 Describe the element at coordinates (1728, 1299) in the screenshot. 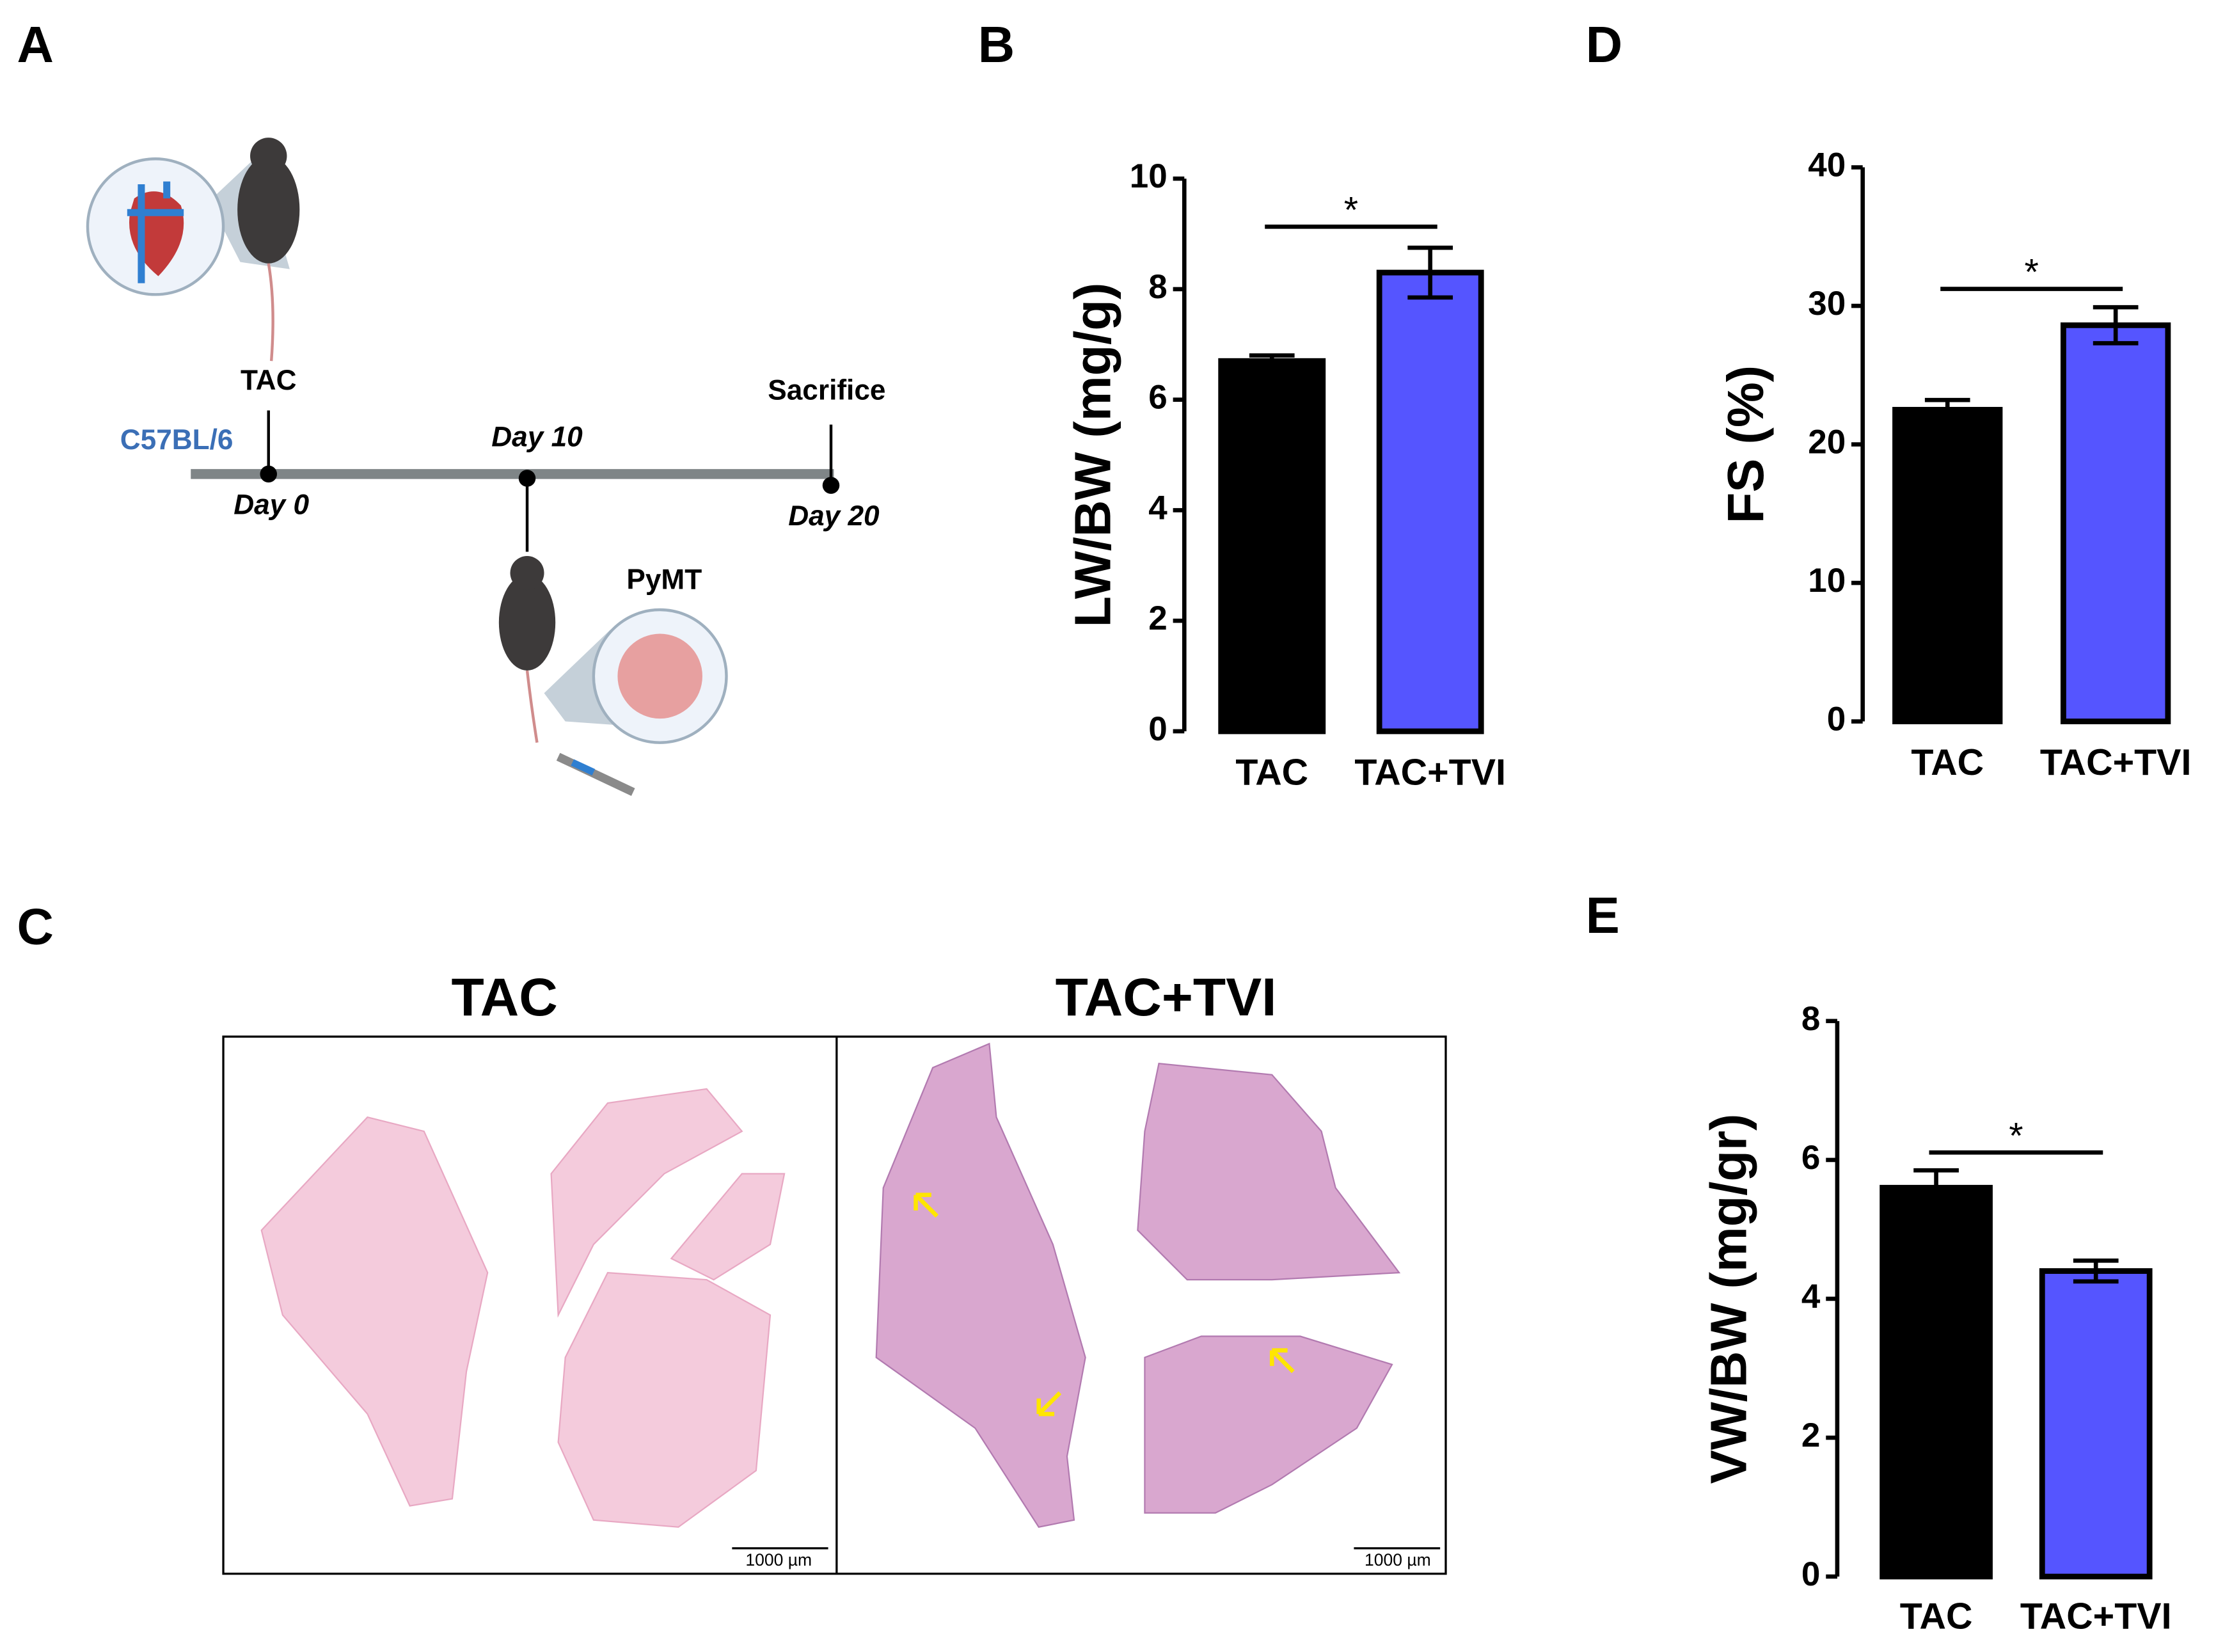

I see `y-axis-label: VW/BW (mg/gr)` at that location.